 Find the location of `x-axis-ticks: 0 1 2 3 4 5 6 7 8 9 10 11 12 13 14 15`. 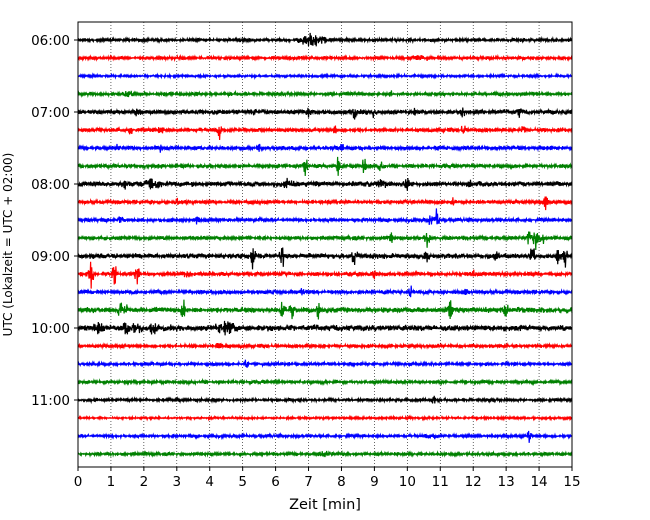

x-axis-ticks: 0 1 2 3 4 5 6 7 8 9 10 11 12 13 14 15 is located at coordinates (327, 478).